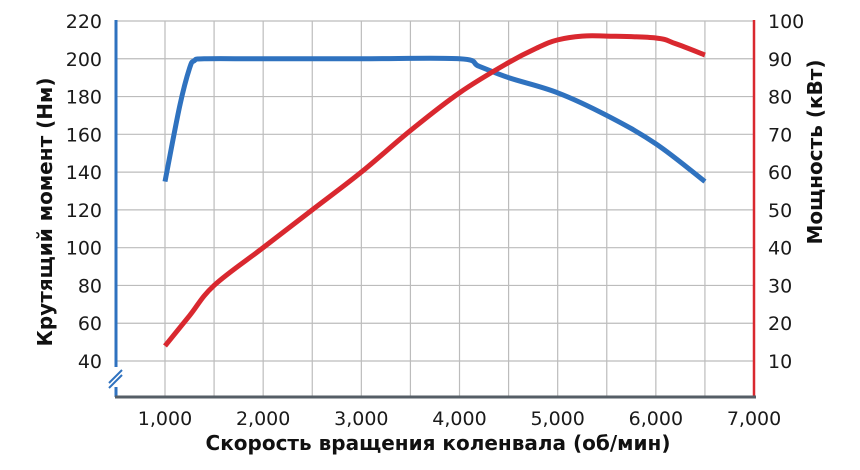 The width and height of the screenshot is (860, 470). What do you see at coordinates (780, 324) in the screenshot?
I see `y-right-tick-label: 20` at bounding box center [780, 324].